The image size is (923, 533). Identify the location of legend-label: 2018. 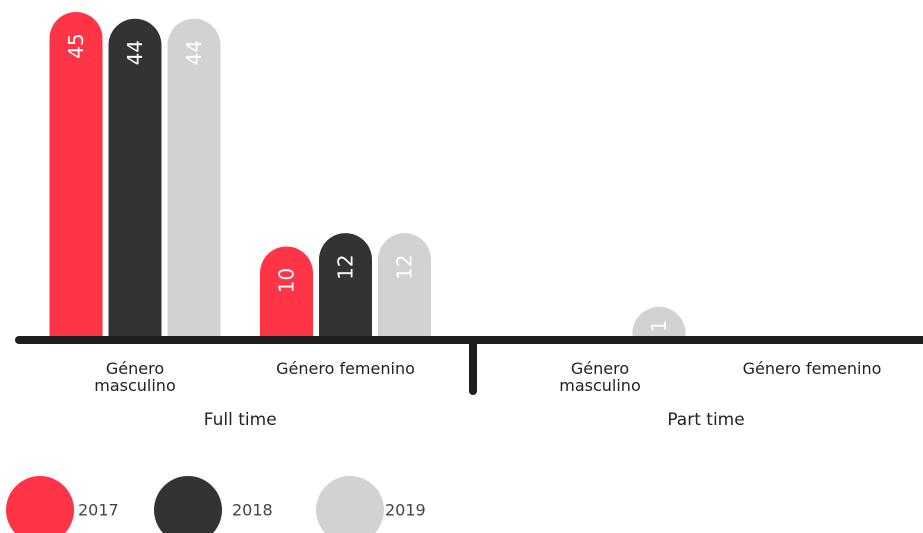
(252, 510).